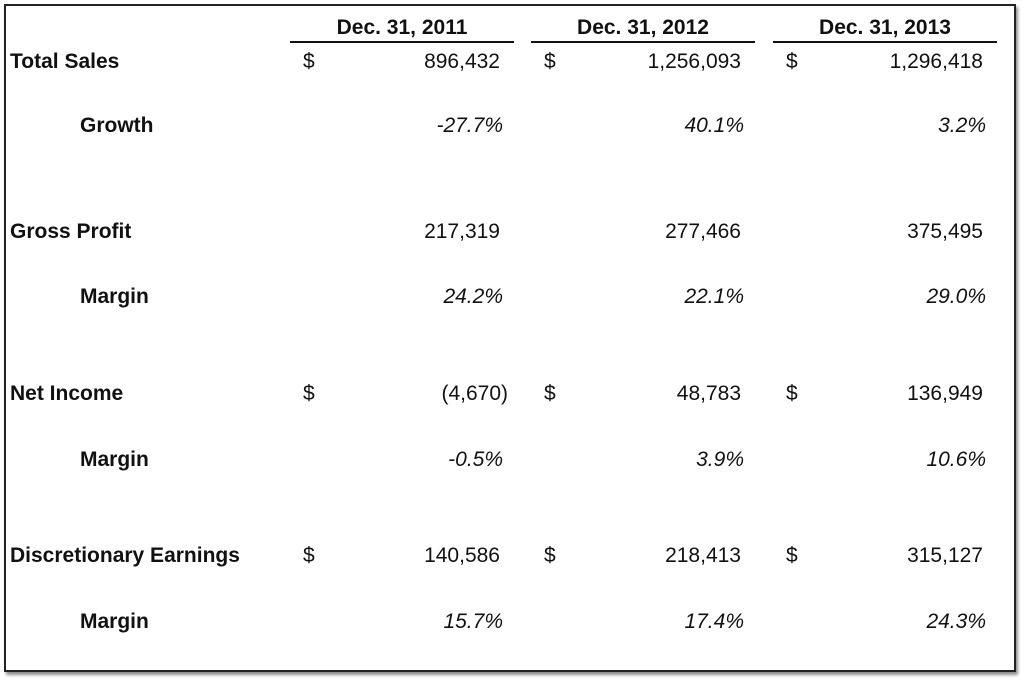  I want to click on percent-value: 24.3%, so click(956, 621).